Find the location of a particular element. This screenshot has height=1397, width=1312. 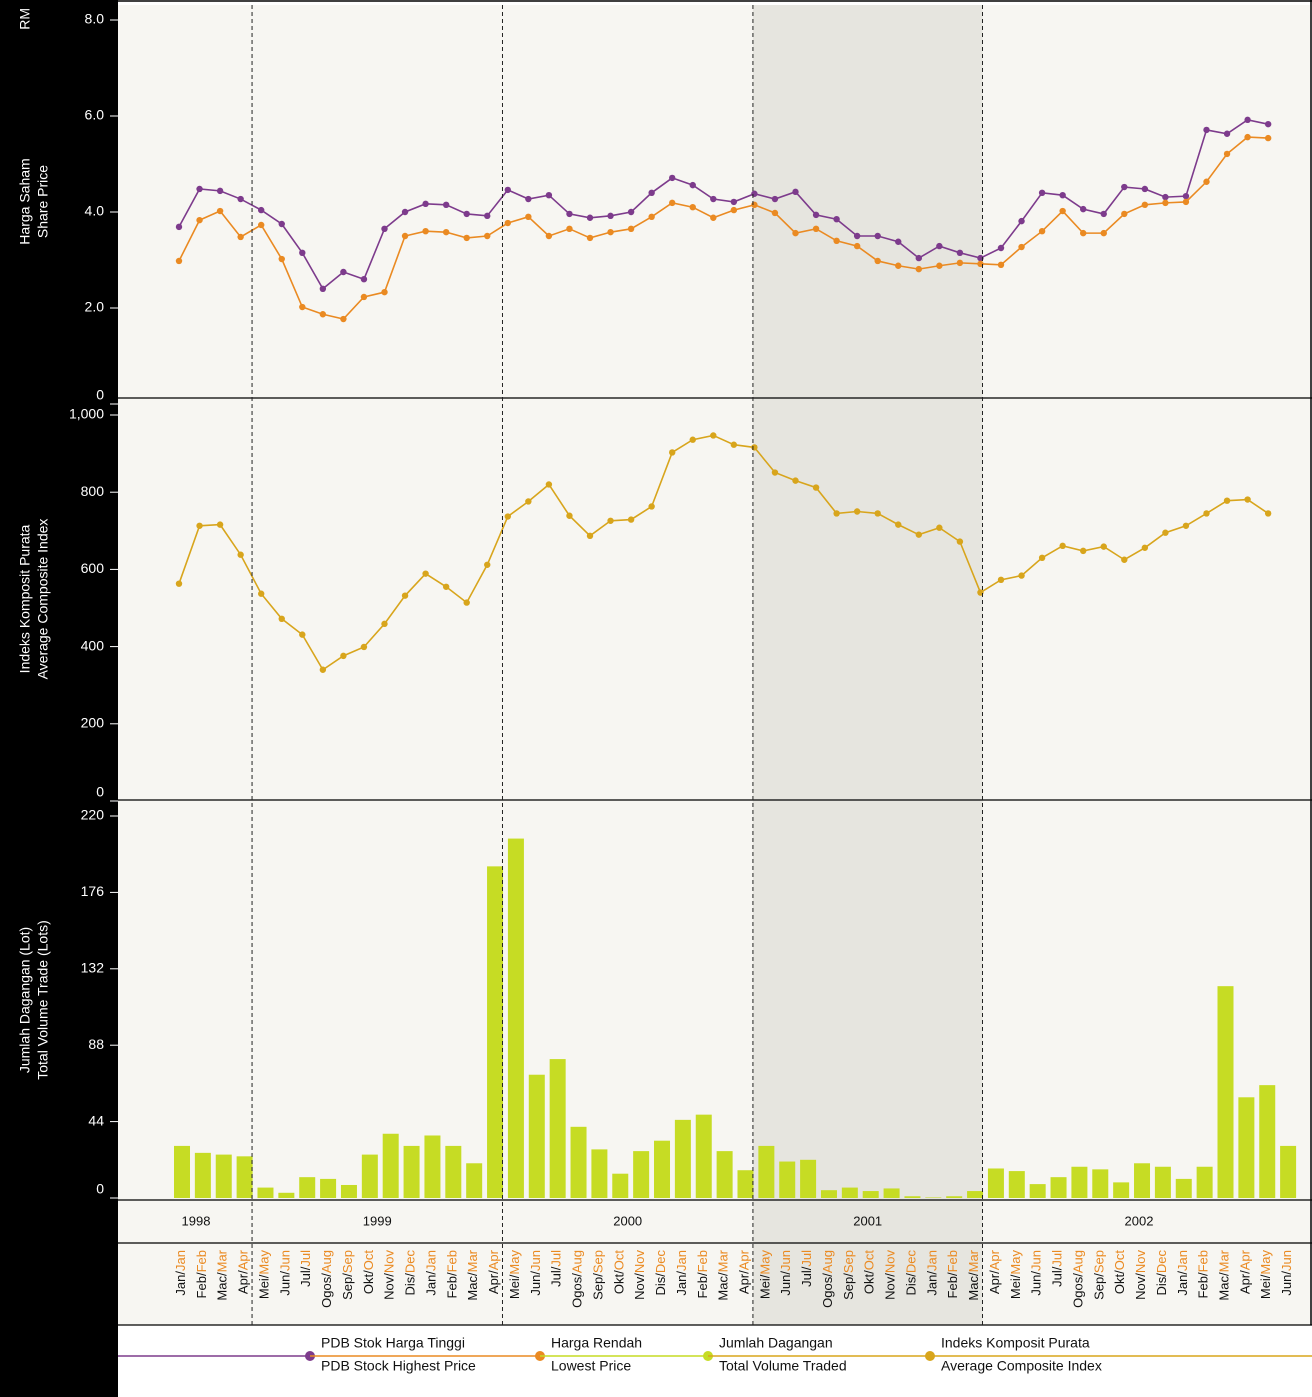

x-tick-label: Jul/Jul is located at coordinates (807, 1268).